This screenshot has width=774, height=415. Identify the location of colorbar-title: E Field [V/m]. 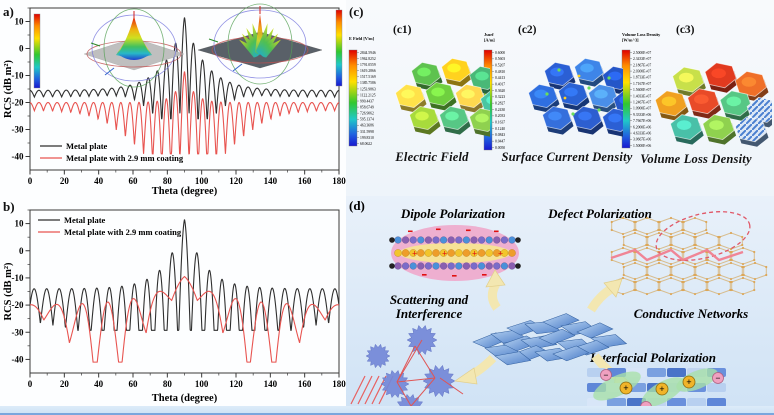
(362, 38).